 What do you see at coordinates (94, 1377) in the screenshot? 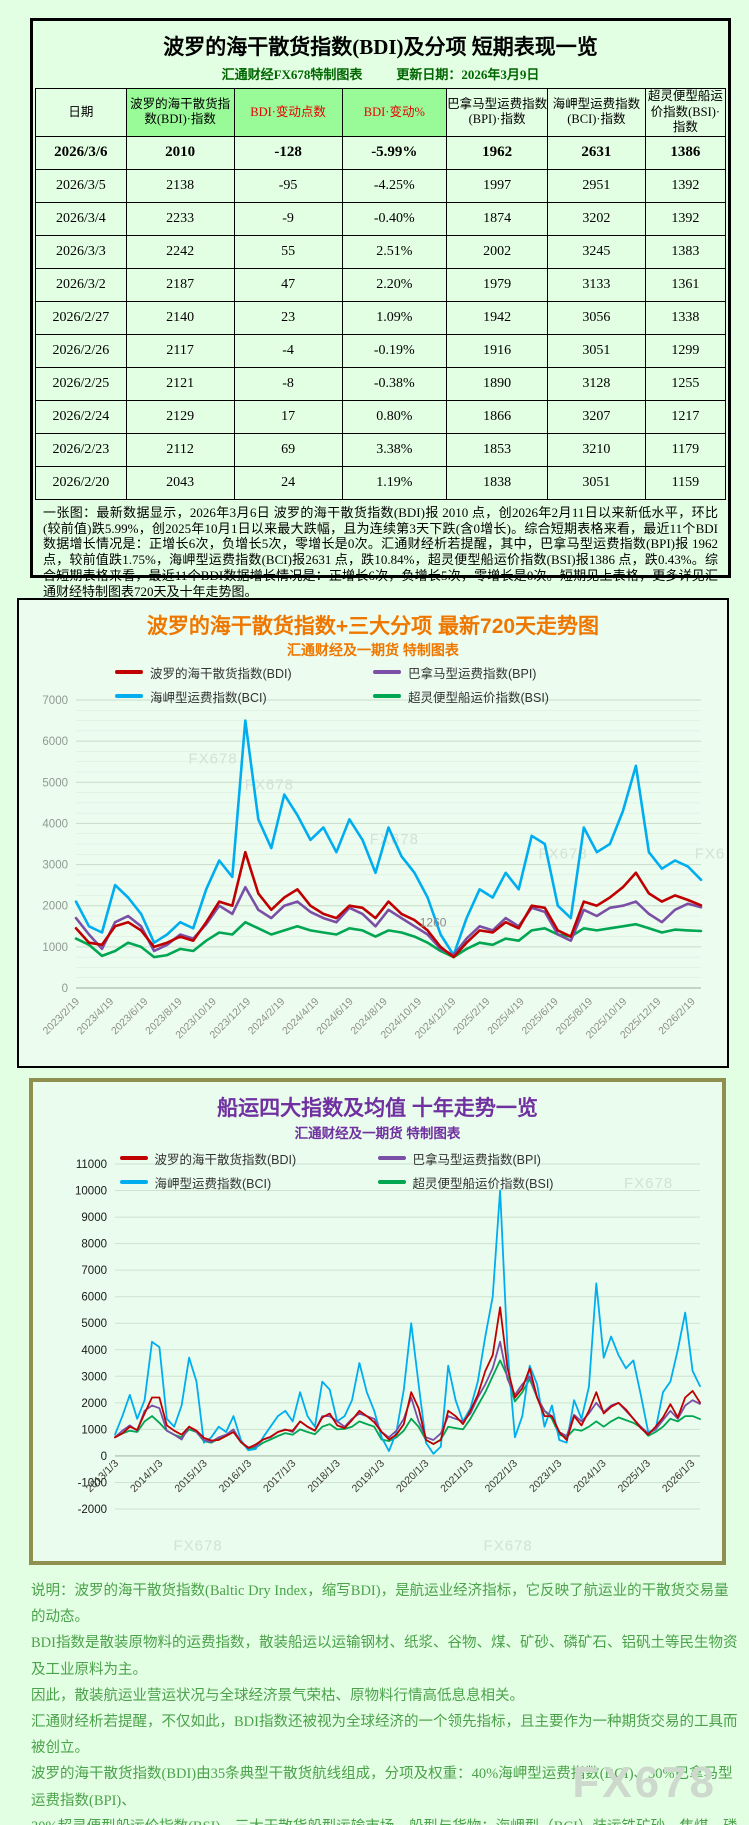
I see `y-tick-label: 3000` at bounding box center [94, 1377].